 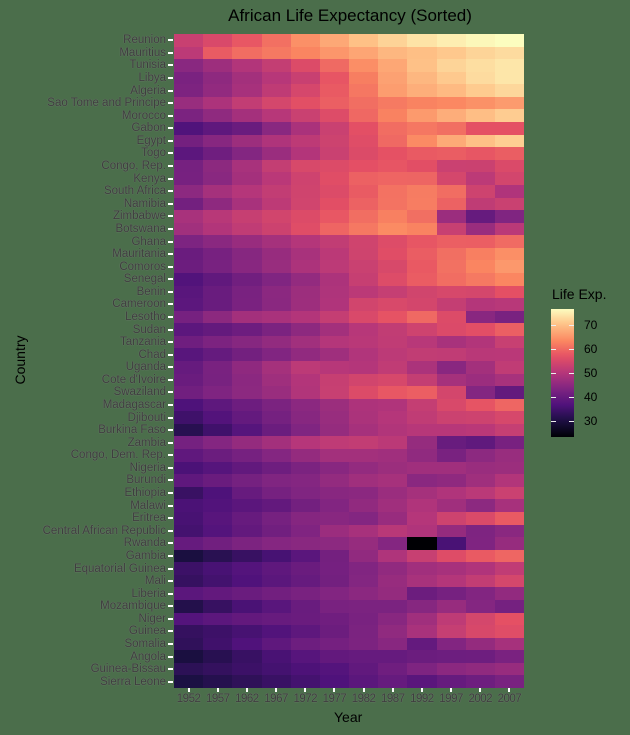 I want to click on y-tick-label: Namibia, so click(x=144, y=203).